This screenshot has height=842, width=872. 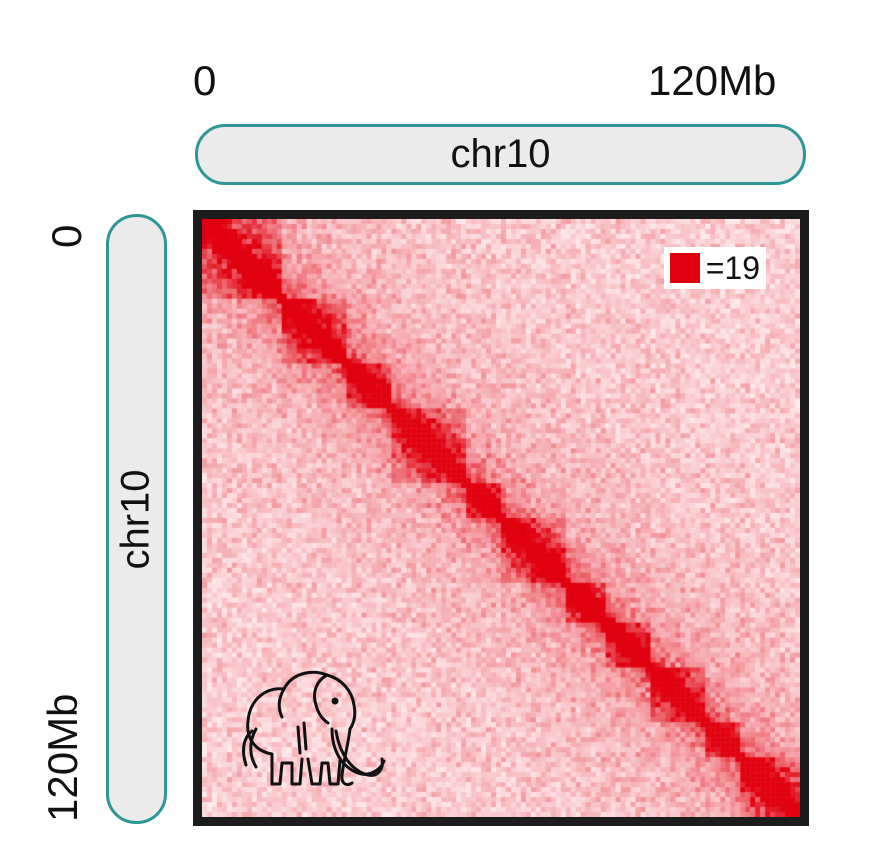 What do you see at coordinates (712, 80) in the screenshot?
I see `x-tick-end: 120Mb` at bounding box center [712, 80].